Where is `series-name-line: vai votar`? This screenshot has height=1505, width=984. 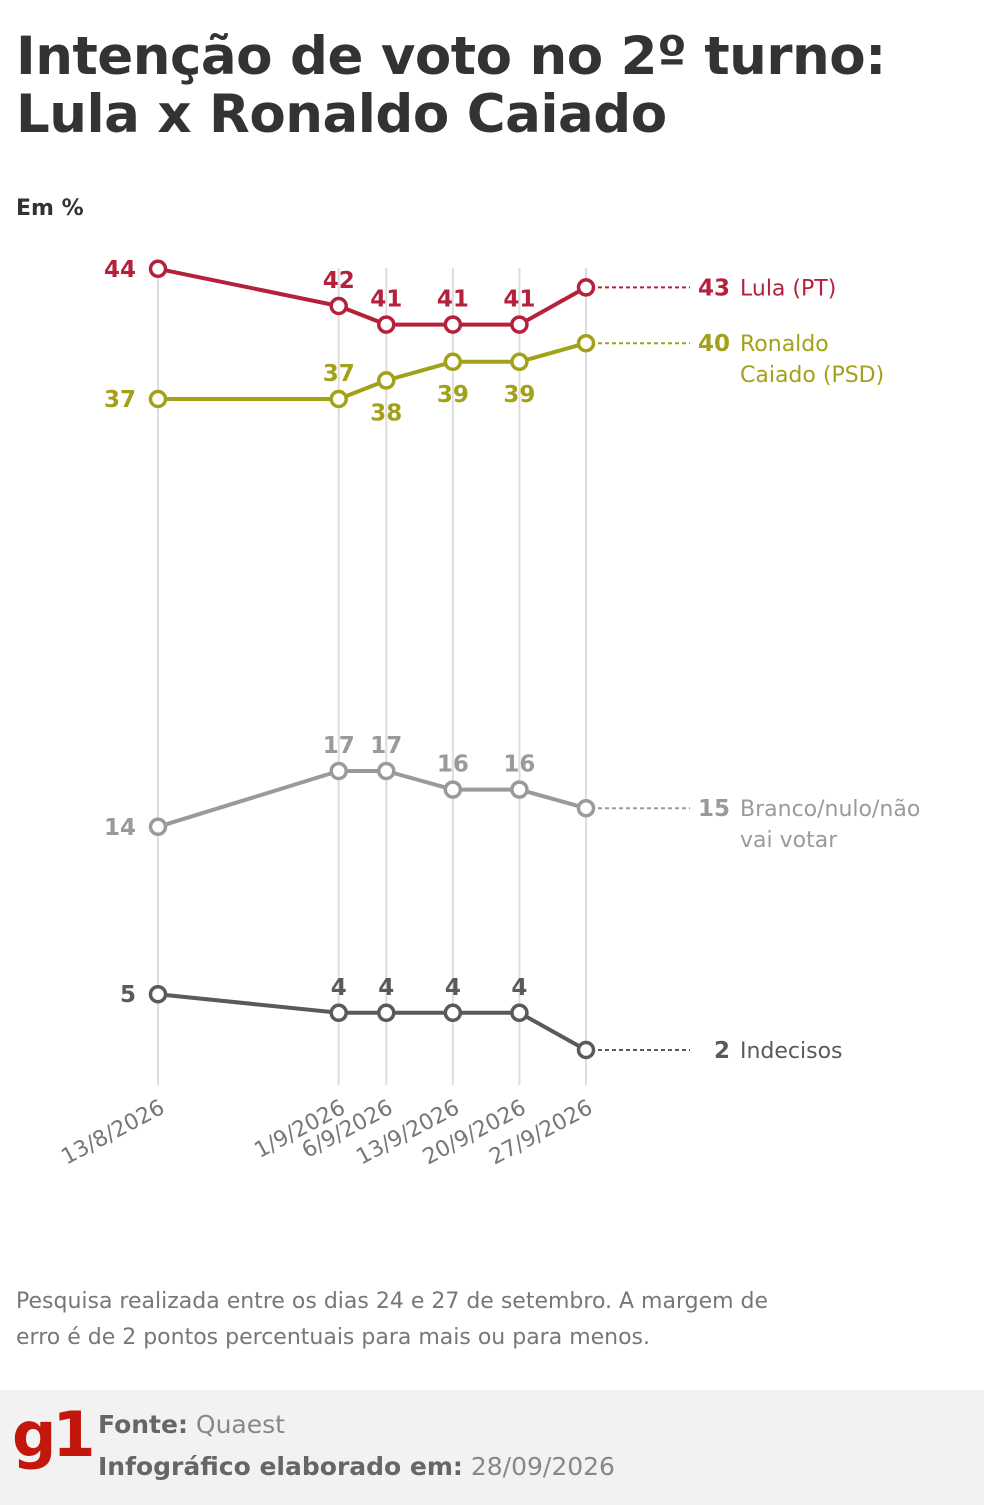 series-name-line: vai votar is located at coordinates (789, 840).